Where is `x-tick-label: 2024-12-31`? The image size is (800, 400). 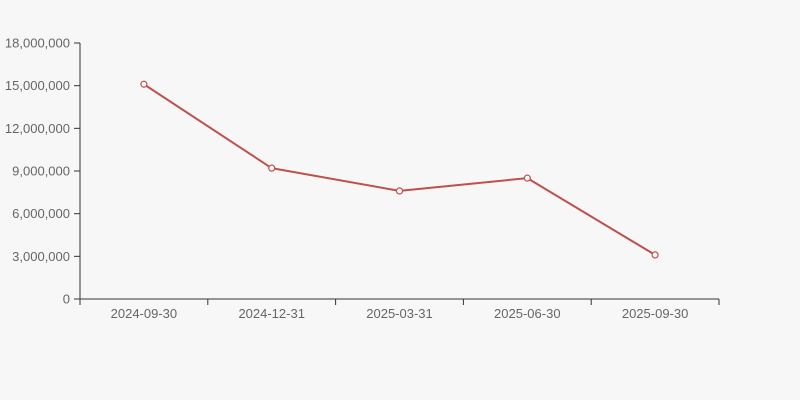
x-tick-label: 2024-12-31 is located at coordinates (271, 313).